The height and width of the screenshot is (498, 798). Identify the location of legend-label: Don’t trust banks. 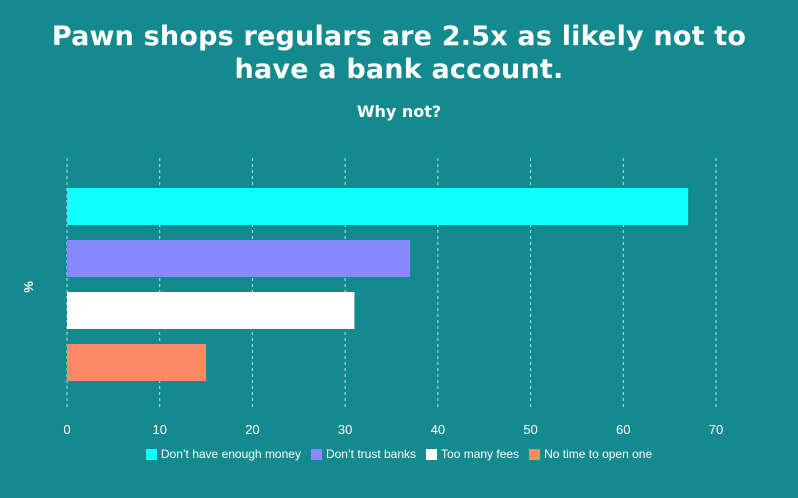
(371, 454).